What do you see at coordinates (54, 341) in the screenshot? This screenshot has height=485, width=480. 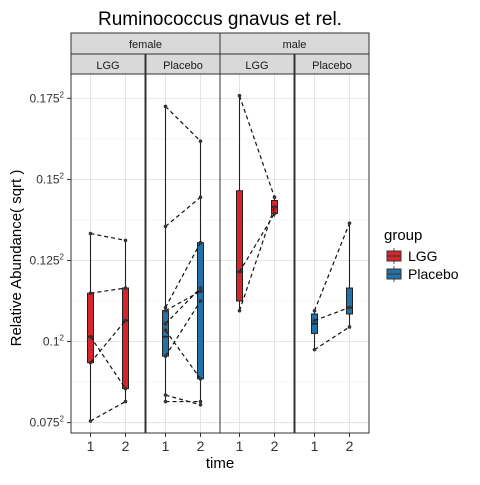 I see `y-tick-label: 0.12` at bounding box center [54, 341].